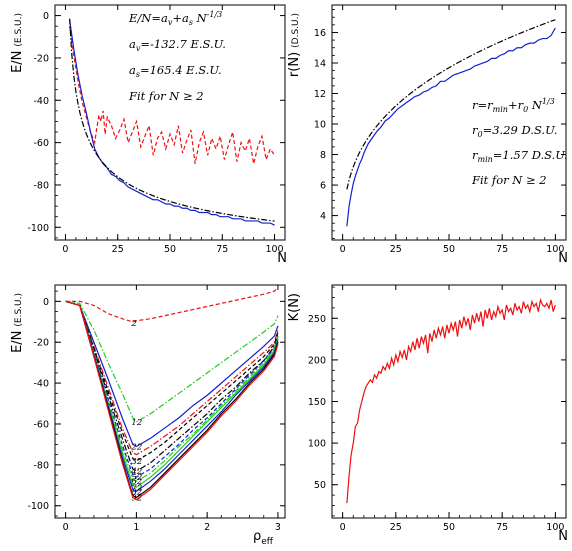 The image size is (572, 551). I want to click on x-tick-label: 75, so click(502, 249).